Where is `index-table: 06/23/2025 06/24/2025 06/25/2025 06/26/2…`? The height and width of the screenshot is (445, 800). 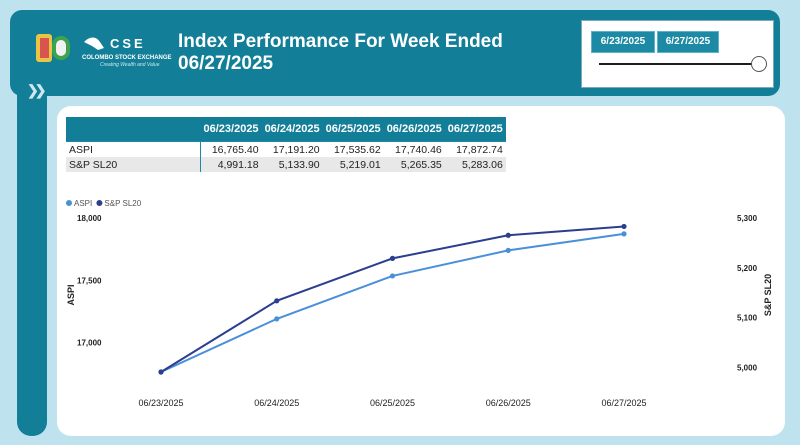
index-table: 06/23/2025 06/24/2025 06/25/2025 06/26/2… is located at coordinates (286, 144).